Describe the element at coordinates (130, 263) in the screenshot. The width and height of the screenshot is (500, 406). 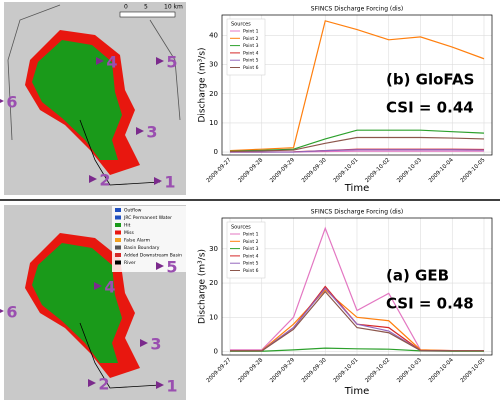
I see `legend-label: River` at that location.